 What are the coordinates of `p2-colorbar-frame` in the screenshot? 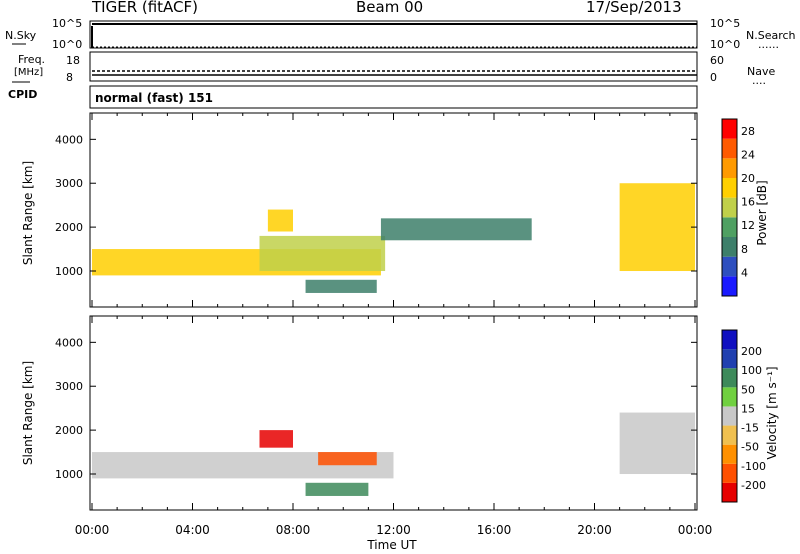 It's located at (729, 416).